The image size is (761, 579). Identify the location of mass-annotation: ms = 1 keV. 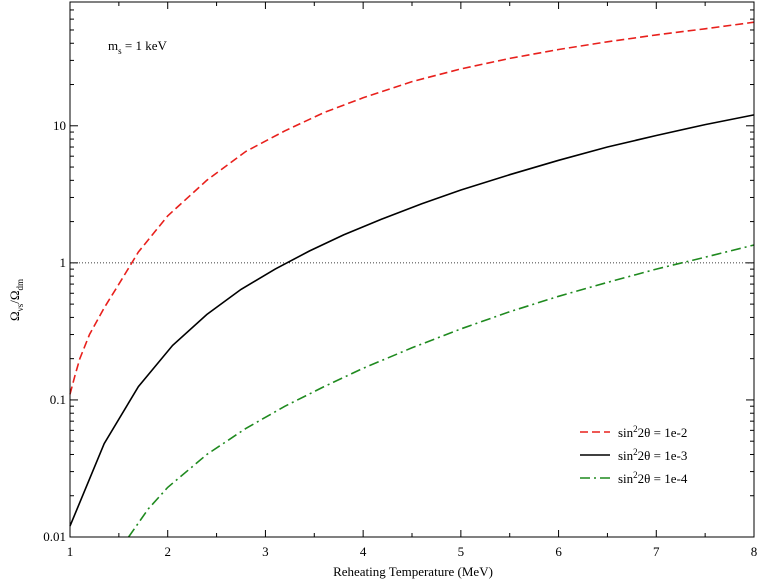
(137, 47).